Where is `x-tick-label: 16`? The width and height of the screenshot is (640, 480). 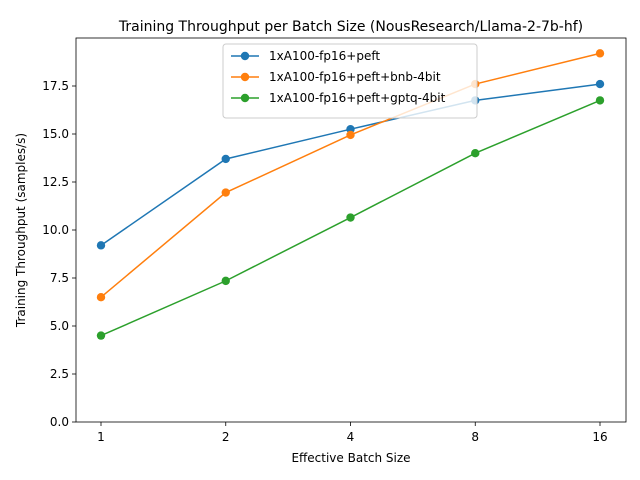
x-tick-label: 16 is located at coordinates (599, 437).